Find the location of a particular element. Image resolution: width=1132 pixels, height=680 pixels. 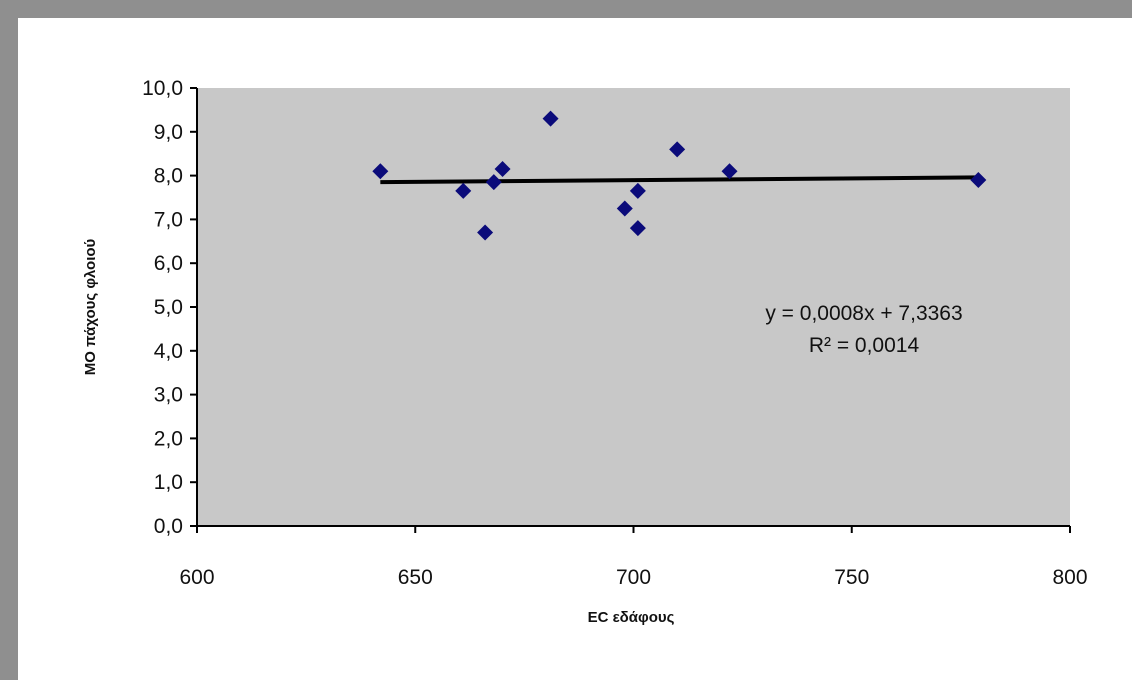

y-tick-label: 1,0 is located at coordinates (168, 482).